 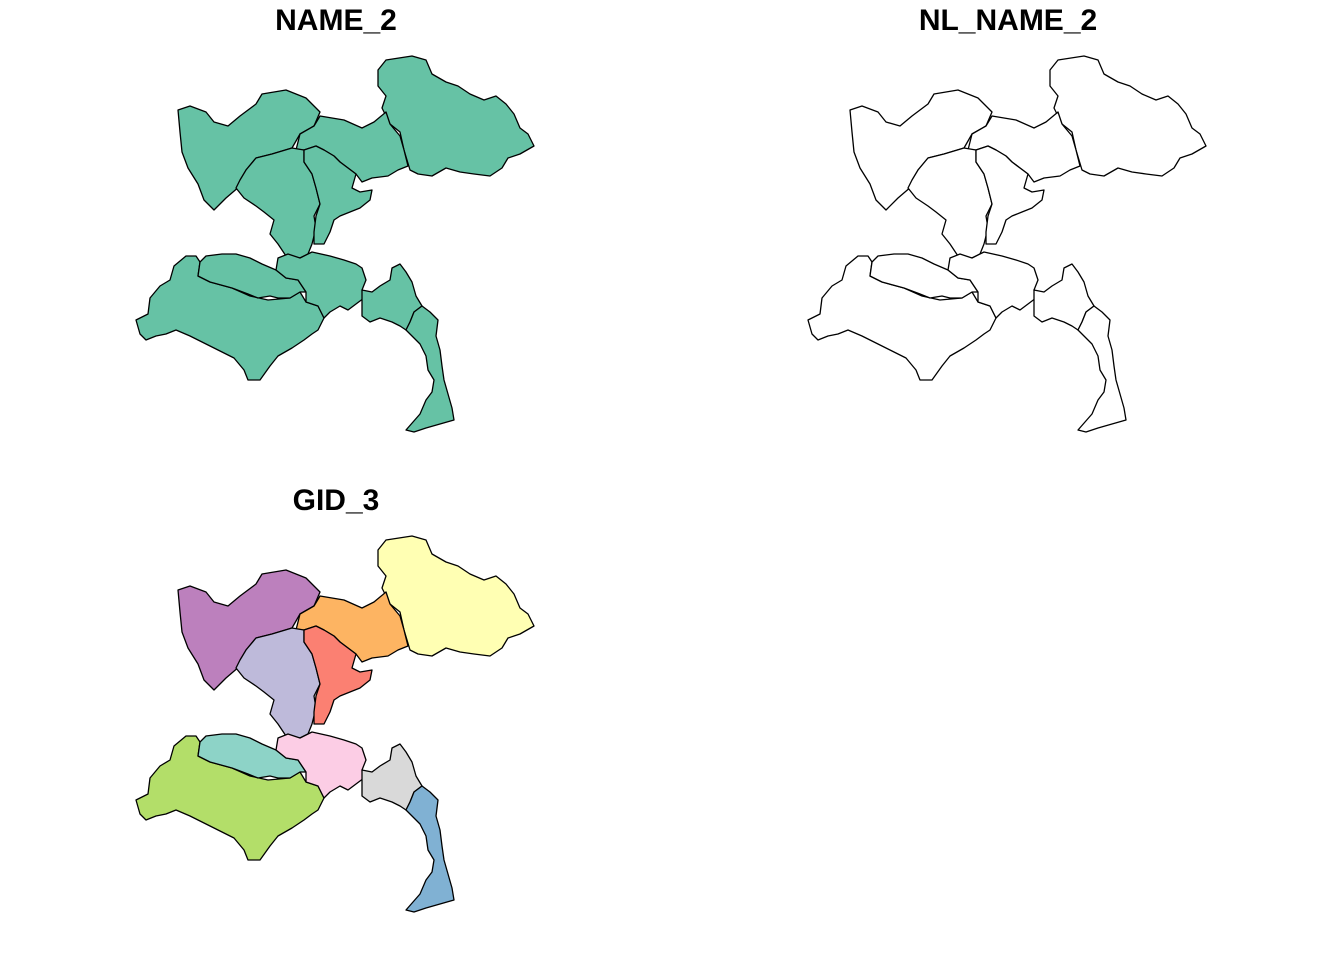 What do you see at coordinates (336, 20) in the screenshot?
I see `panel-title: NAME_2` at bounding box center [336, 20].